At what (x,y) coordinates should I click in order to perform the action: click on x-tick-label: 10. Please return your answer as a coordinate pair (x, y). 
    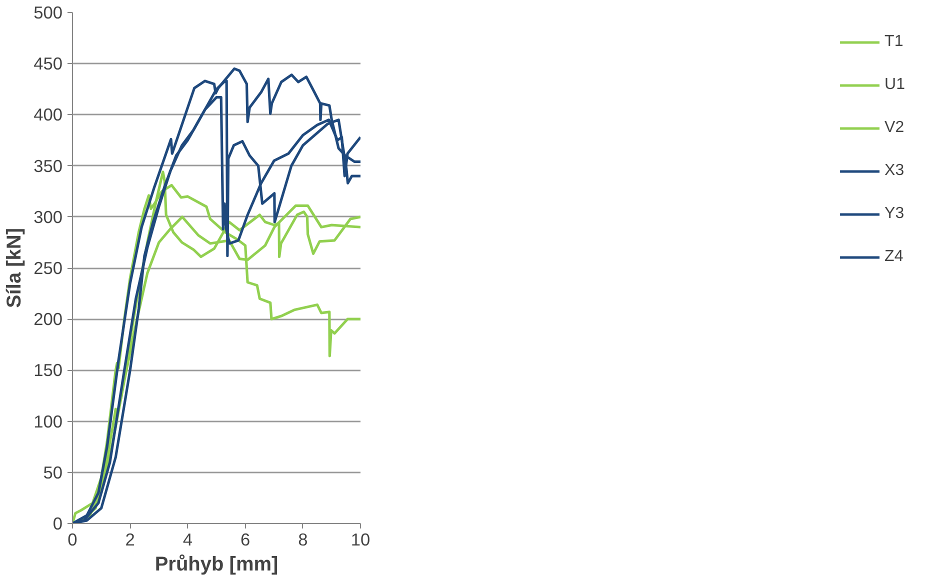
    Looking at the image, I should click on (360, 540).